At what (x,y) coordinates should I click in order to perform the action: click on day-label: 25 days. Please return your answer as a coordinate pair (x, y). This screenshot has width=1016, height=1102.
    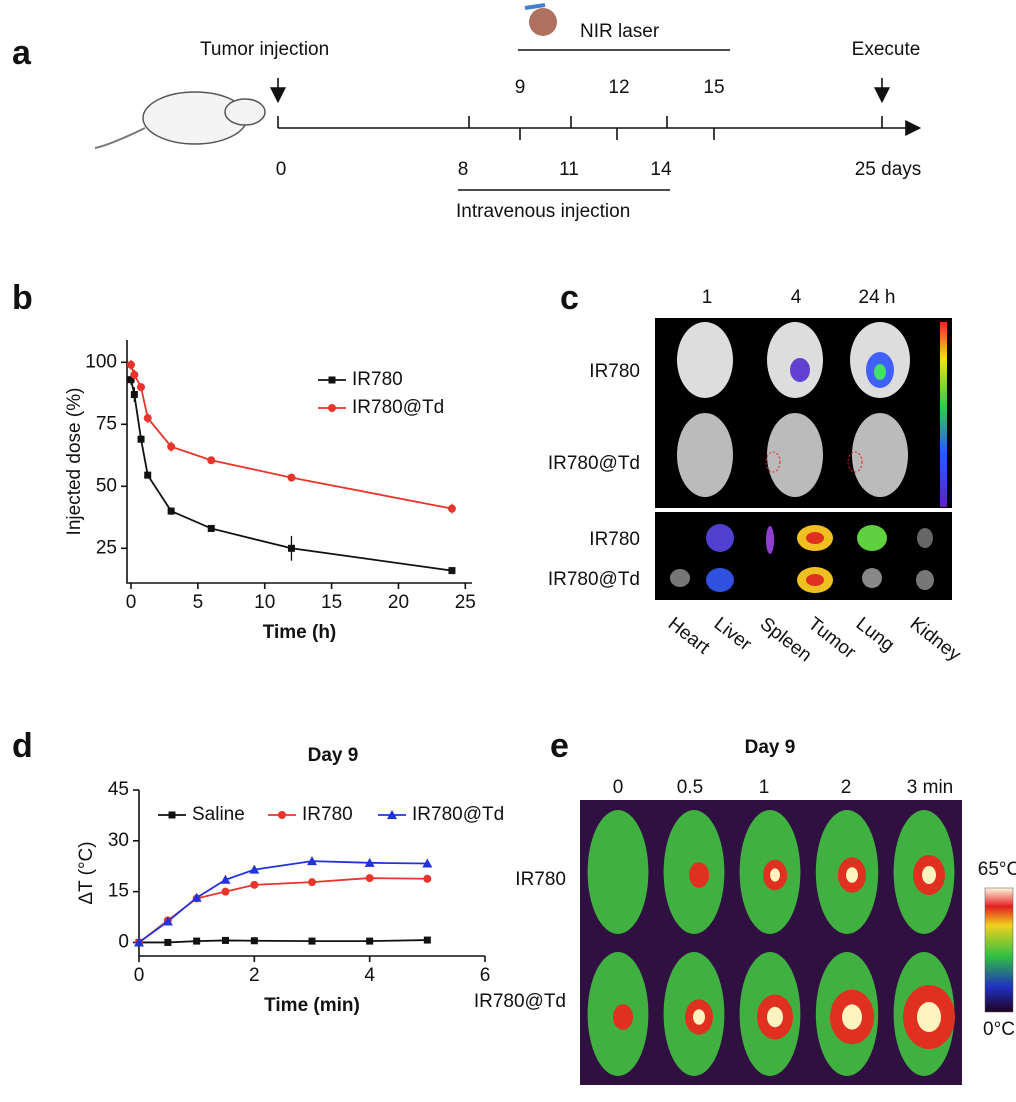
    Looking at the image, I should click on (888, 169).